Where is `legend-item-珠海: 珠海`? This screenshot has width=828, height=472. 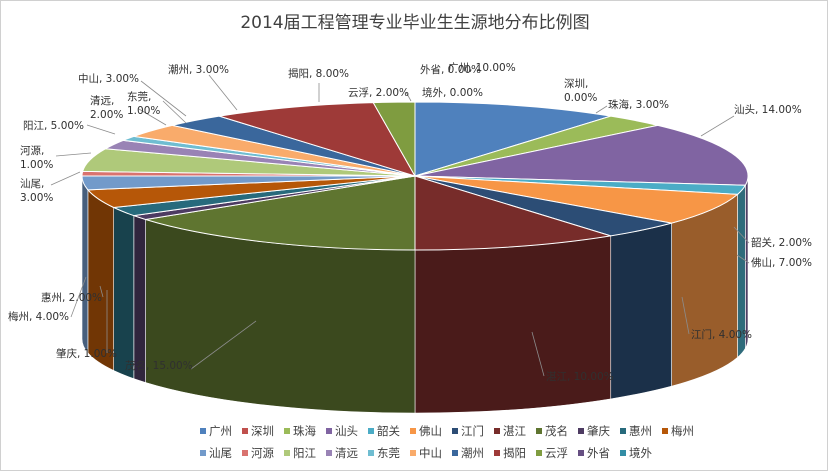
legend-item-珠海: 珠海 is located at coordinates (300, 431).